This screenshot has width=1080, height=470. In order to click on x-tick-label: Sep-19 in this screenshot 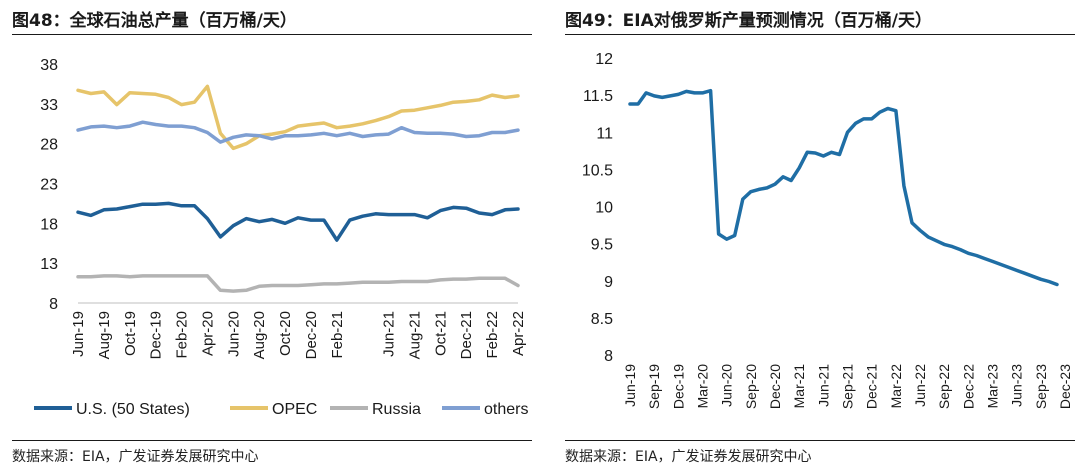, I will do `click(654, 386)`.